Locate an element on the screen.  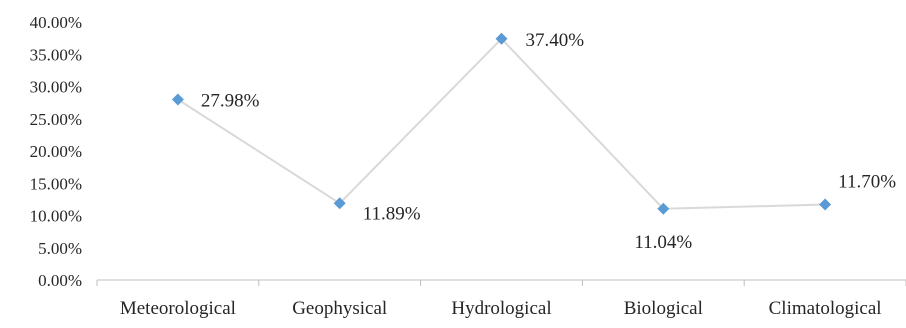
data-label: 11.70% is located at coordinates (867, 182).